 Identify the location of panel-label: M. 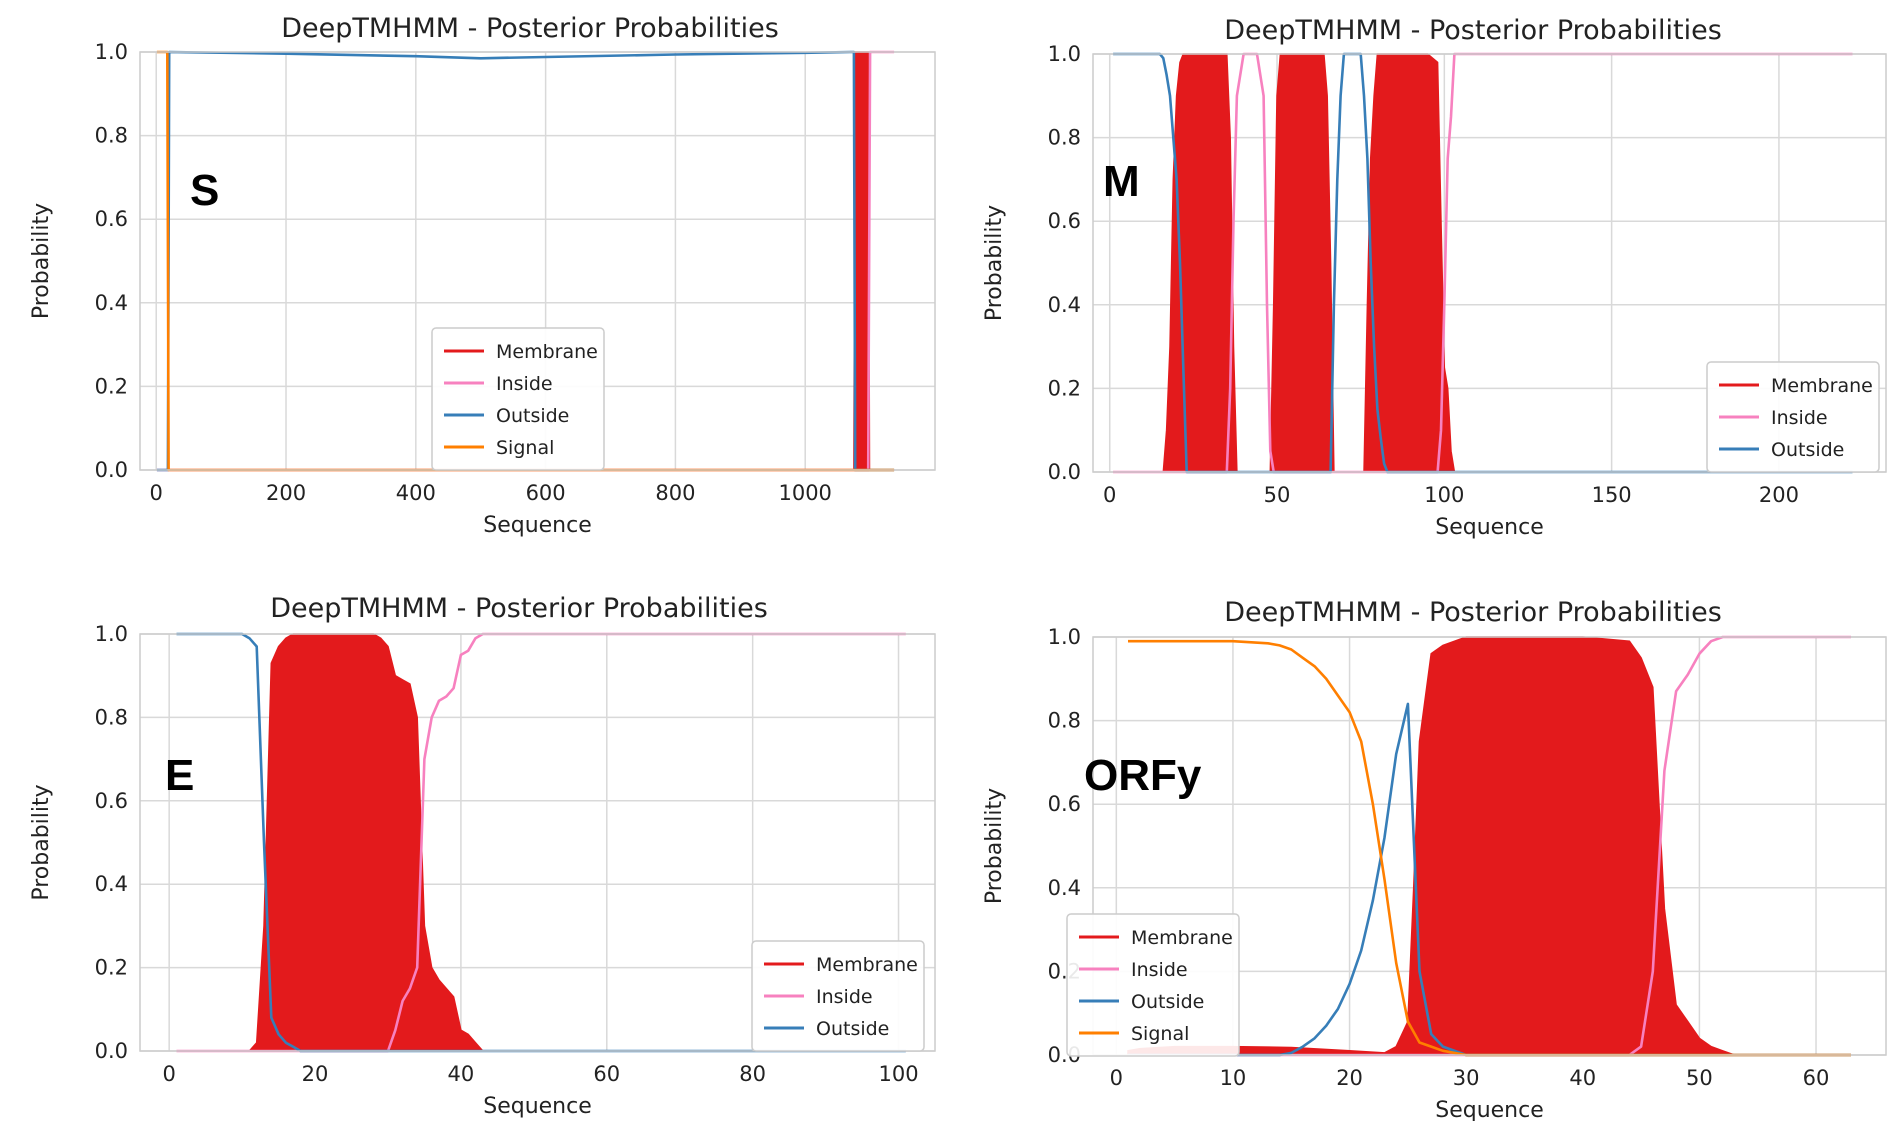
(1121, 181).